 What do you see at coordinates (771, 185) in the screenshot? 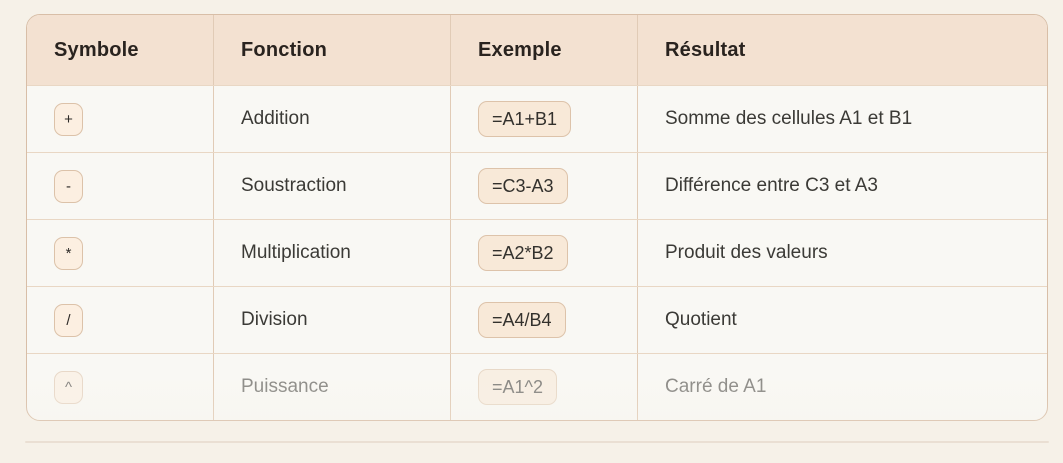
I see `resultat-label: Différence entre C3 et A3` at bounding box center [771, 185].